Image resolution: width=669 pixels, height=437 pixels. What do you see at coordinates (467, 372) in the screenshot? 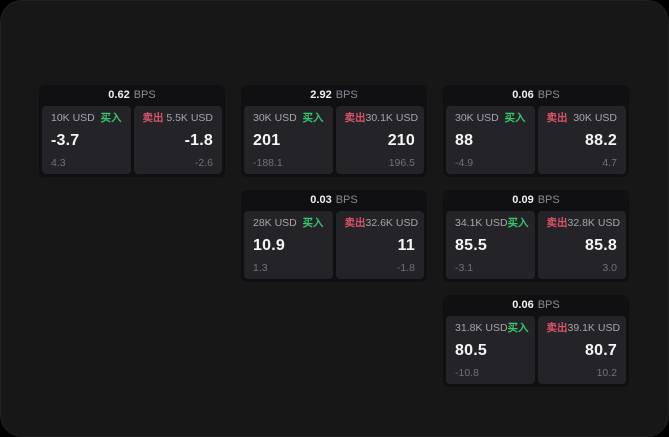
I see `buy-sub-value: -10.8` at bounding box center [467, 372].